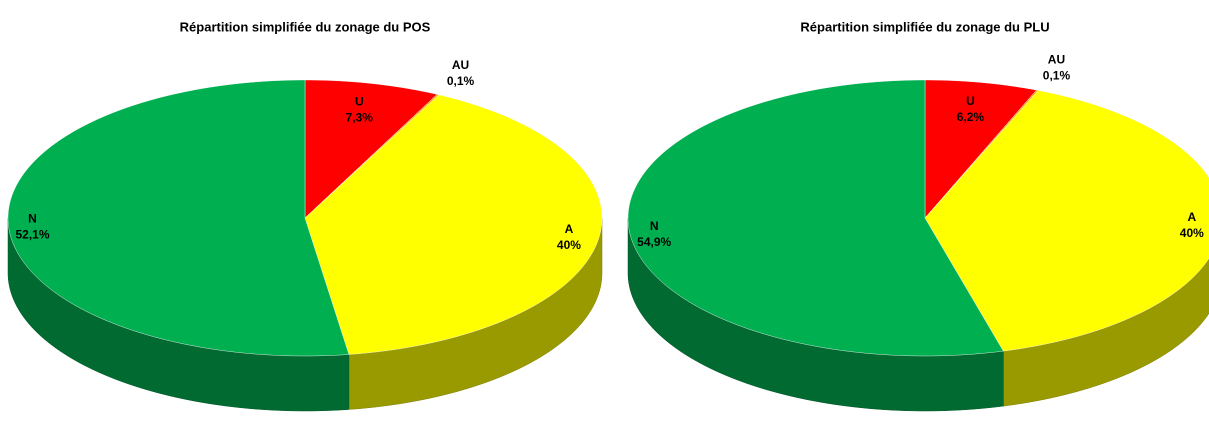 The image size is (1209, 427). Describe the element at coordinates (32, 235) in the screenshot. I see `slice-value-label: 52,1%` at that location.